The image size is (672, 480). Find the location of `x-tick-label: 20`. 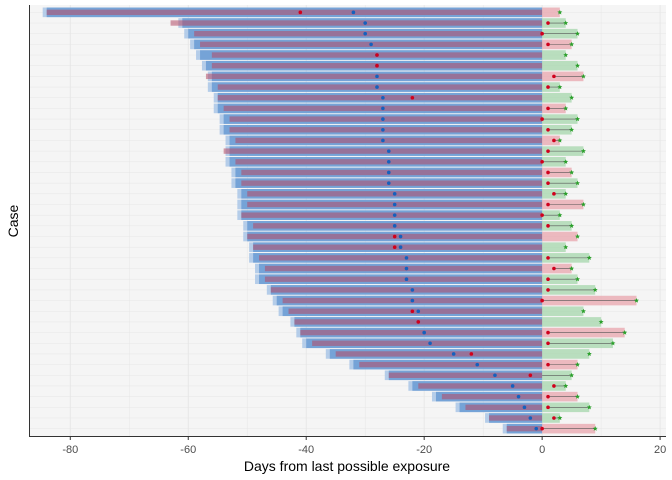

x-tick-label: 20 is located at coordinates (660, 450).